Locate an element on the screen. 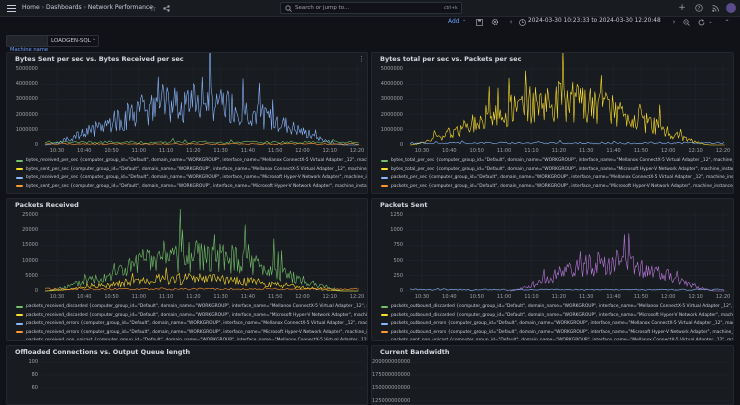  time-back-icon: ‹ is located at coordinates (511, 22).